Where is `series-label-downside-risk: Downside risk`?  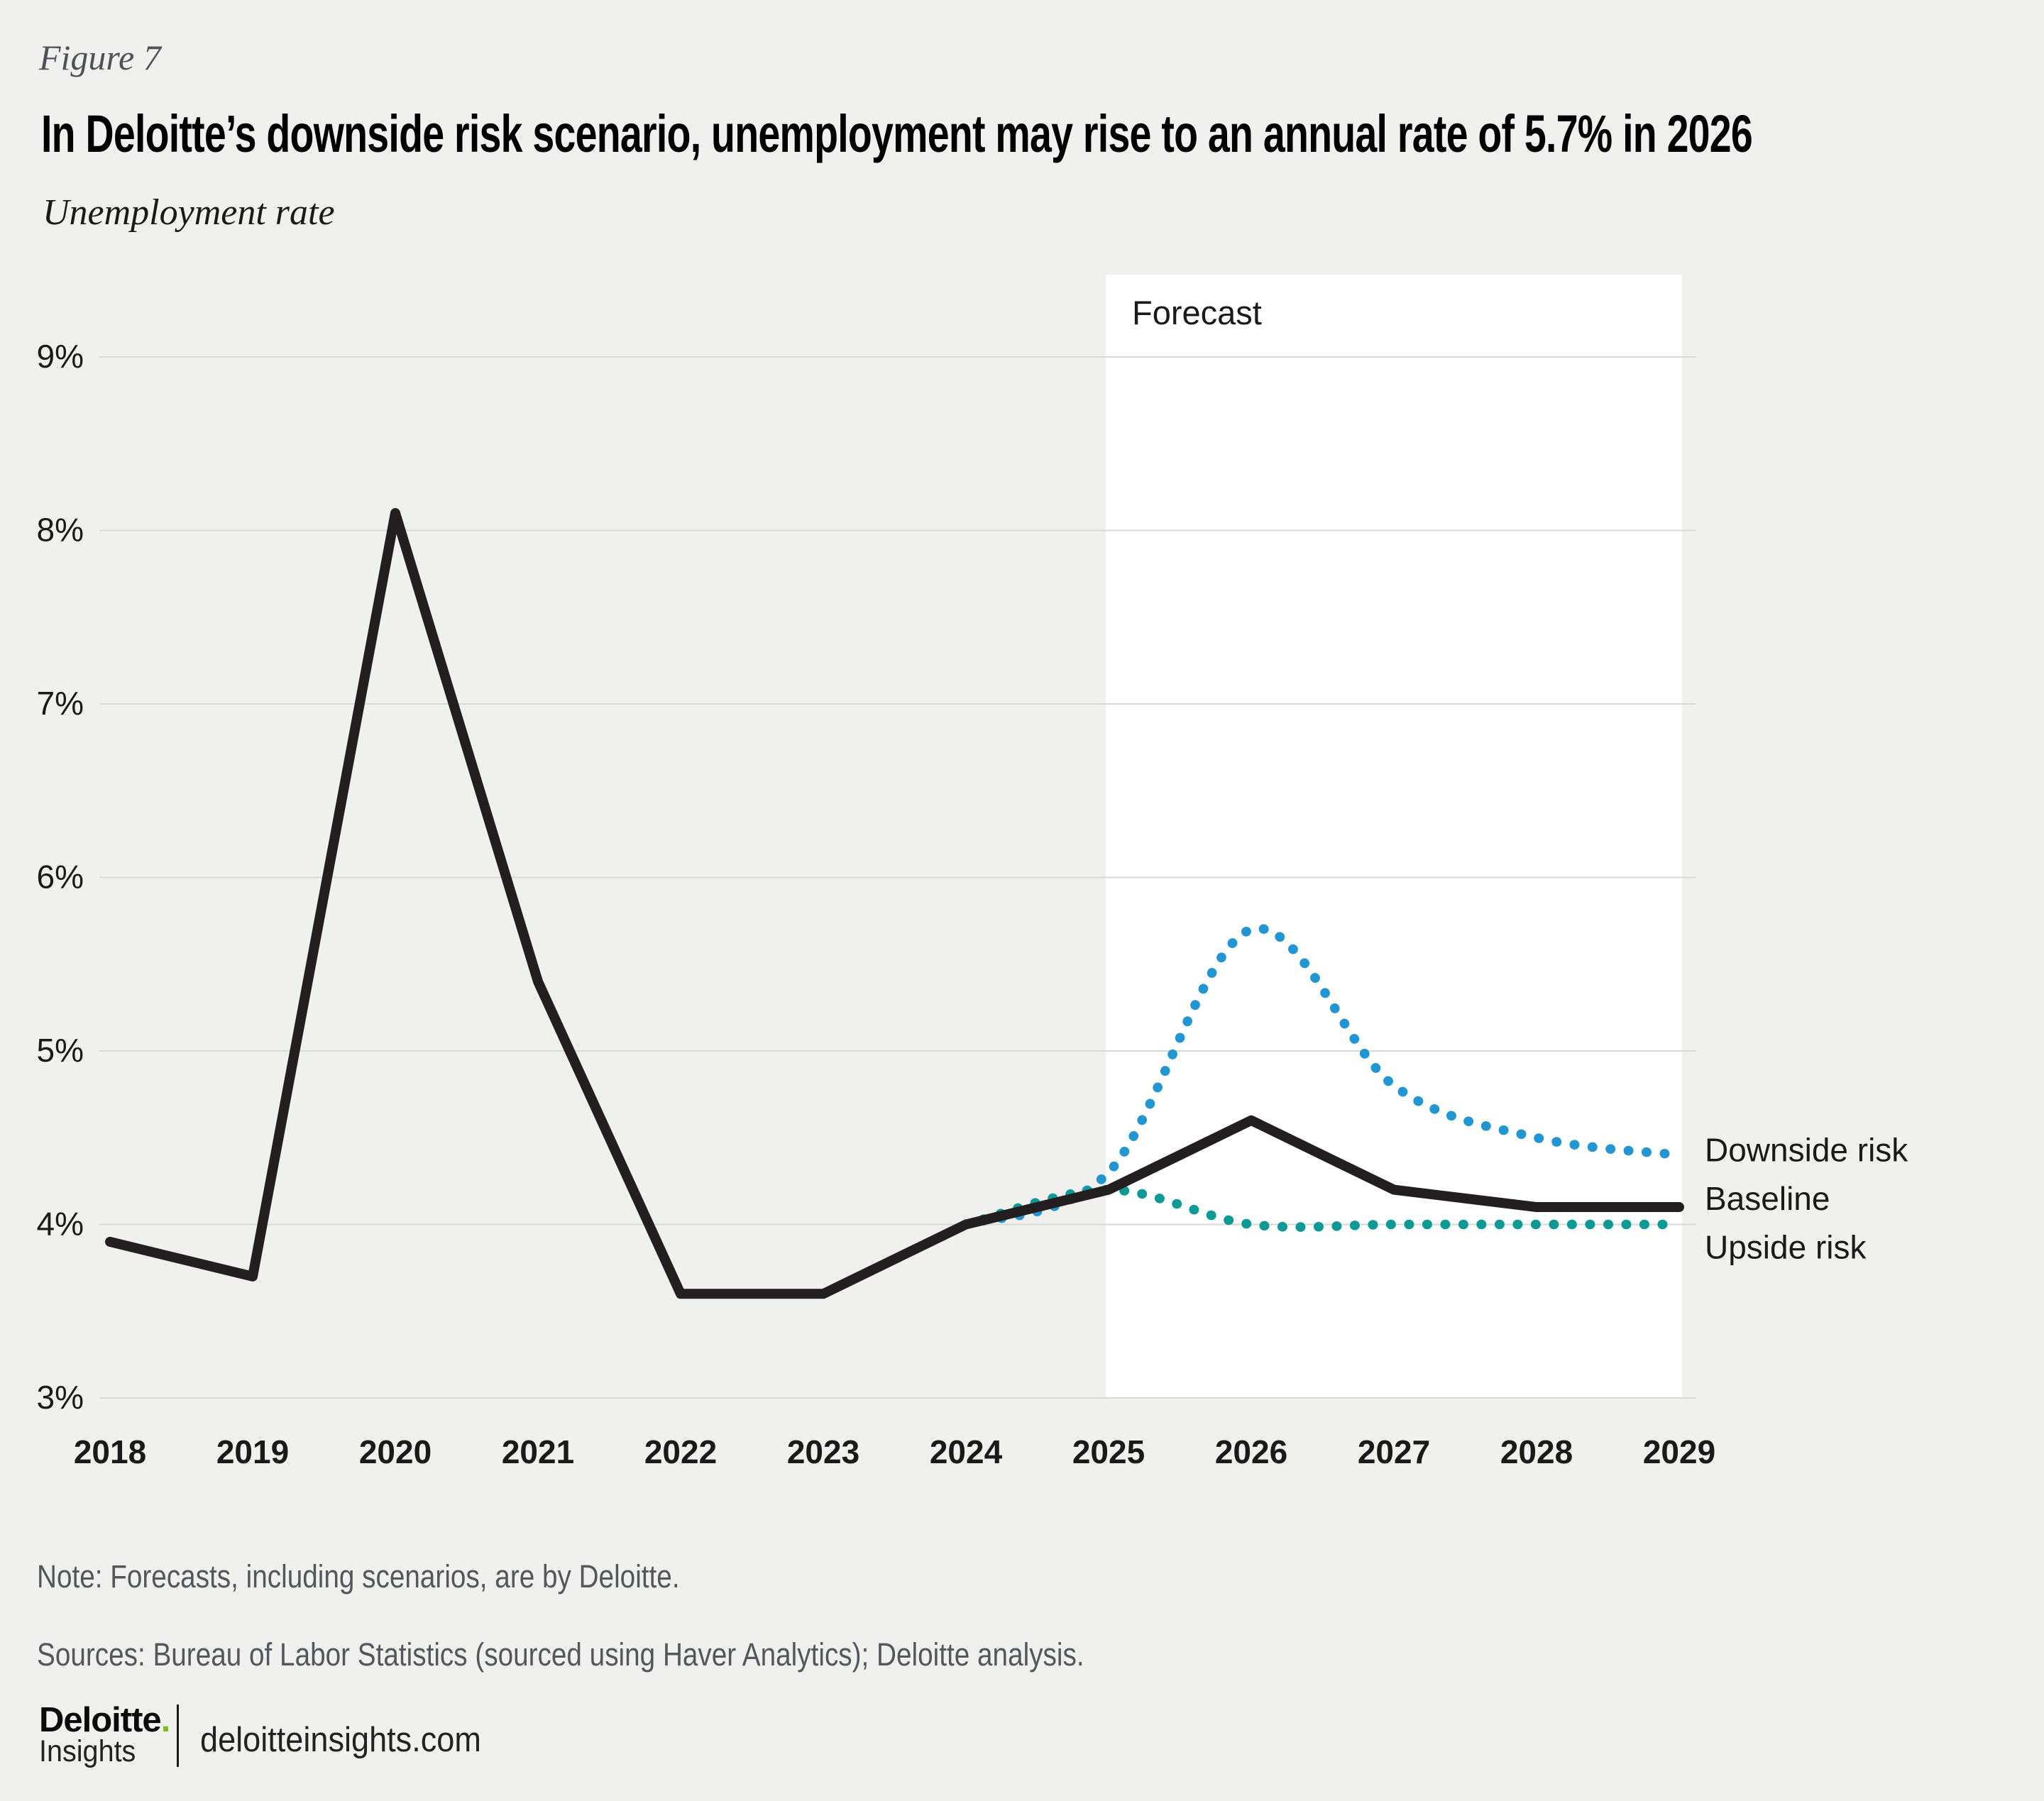
series-label-downside-risk: Downside risk is located at coordinates (1806, 1149).